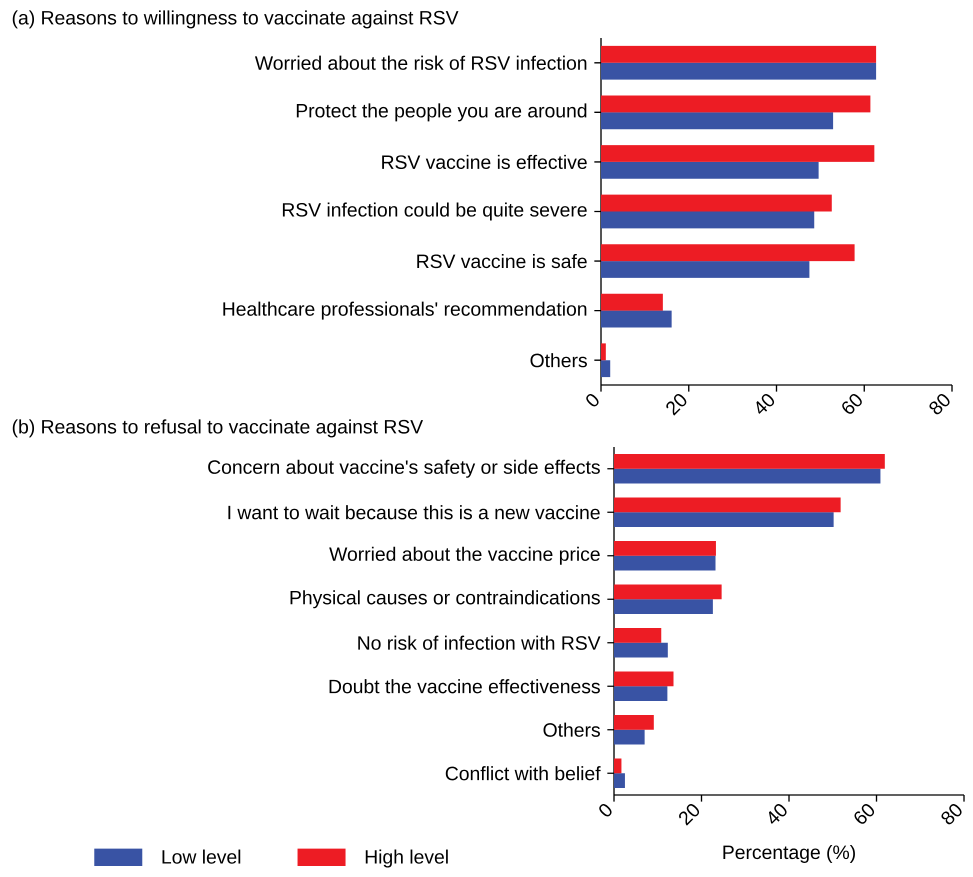 The image size is (973, 877). Describe the element at coordinates (502, 261) in the screenshot. I see `y-tick-label: RSV vaccine is safe` at that location.